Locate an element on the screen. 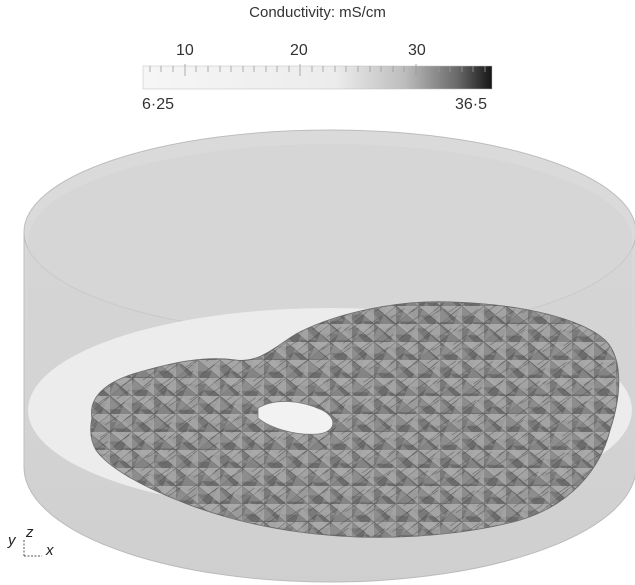 The width and height of the screenshot is (635, 585). colorbar-title: Conductivity: mS/cm is located at coordinates (317, 12).